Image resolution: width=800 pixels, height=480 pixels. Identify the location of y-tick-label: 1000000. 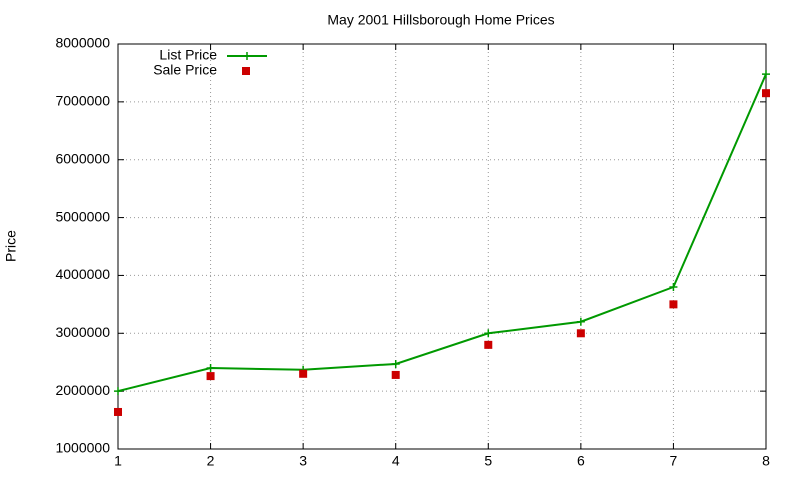
(82, 448).